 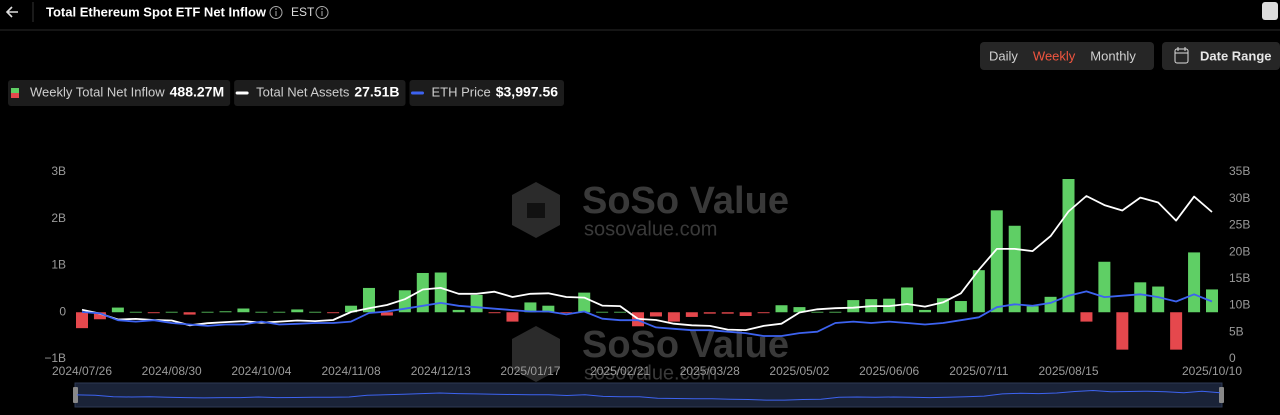 What do you see at coordinates (11, 12) in the screenshot?
I see `back-button` at bounding box center [11, 12].